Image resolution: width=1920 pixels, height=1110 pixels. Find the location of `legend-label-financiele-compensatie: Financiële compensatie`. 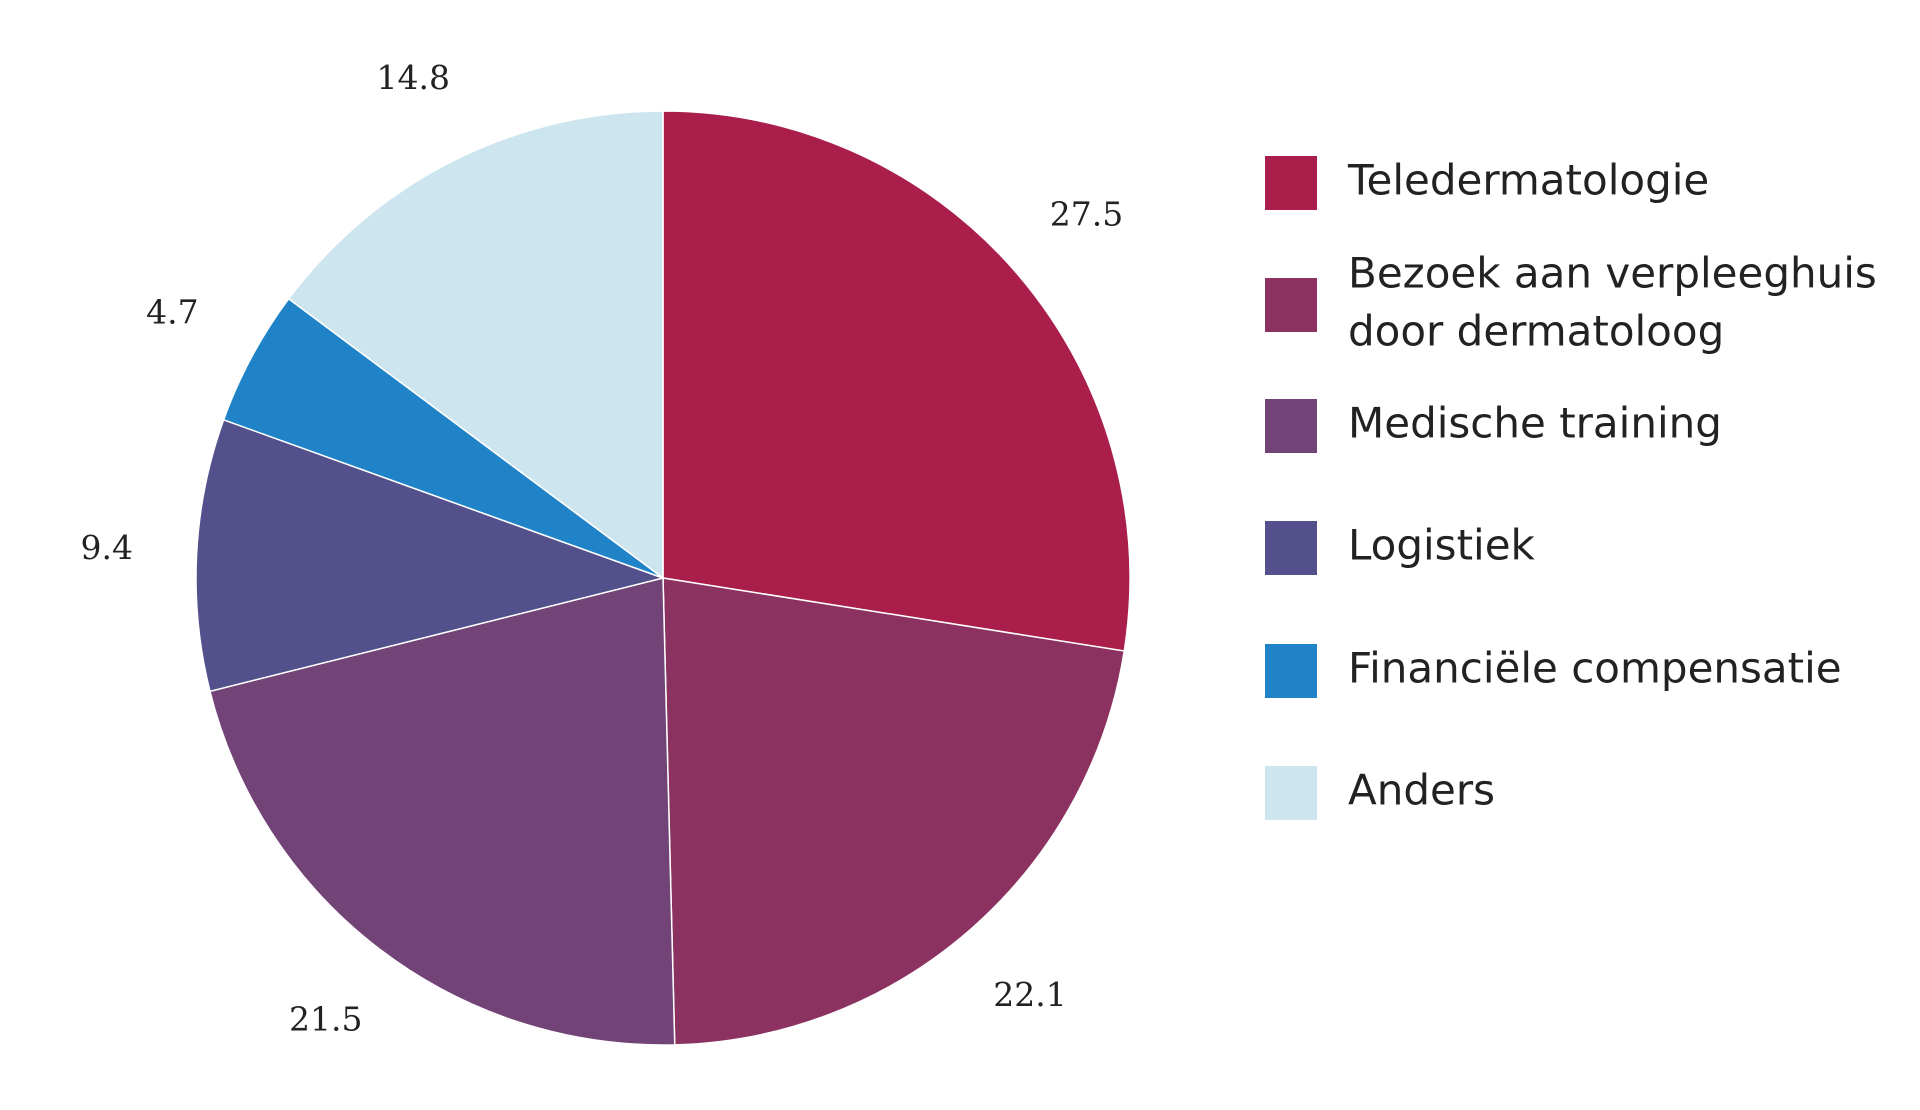

legend-label-financiele-compensatie: Financiële compensatie is located at coordinates (1595, 668).